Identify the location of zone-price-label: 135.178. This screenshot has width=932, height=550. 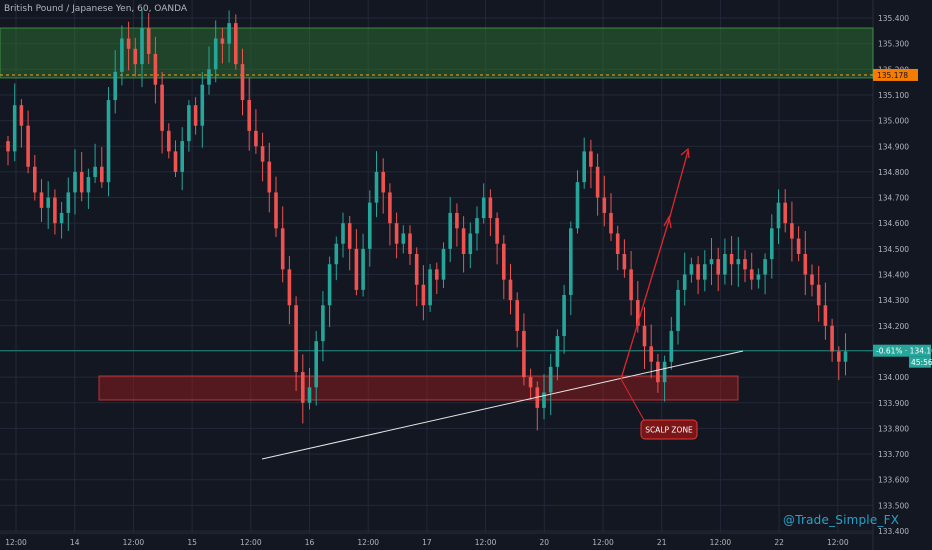
(892, 75).